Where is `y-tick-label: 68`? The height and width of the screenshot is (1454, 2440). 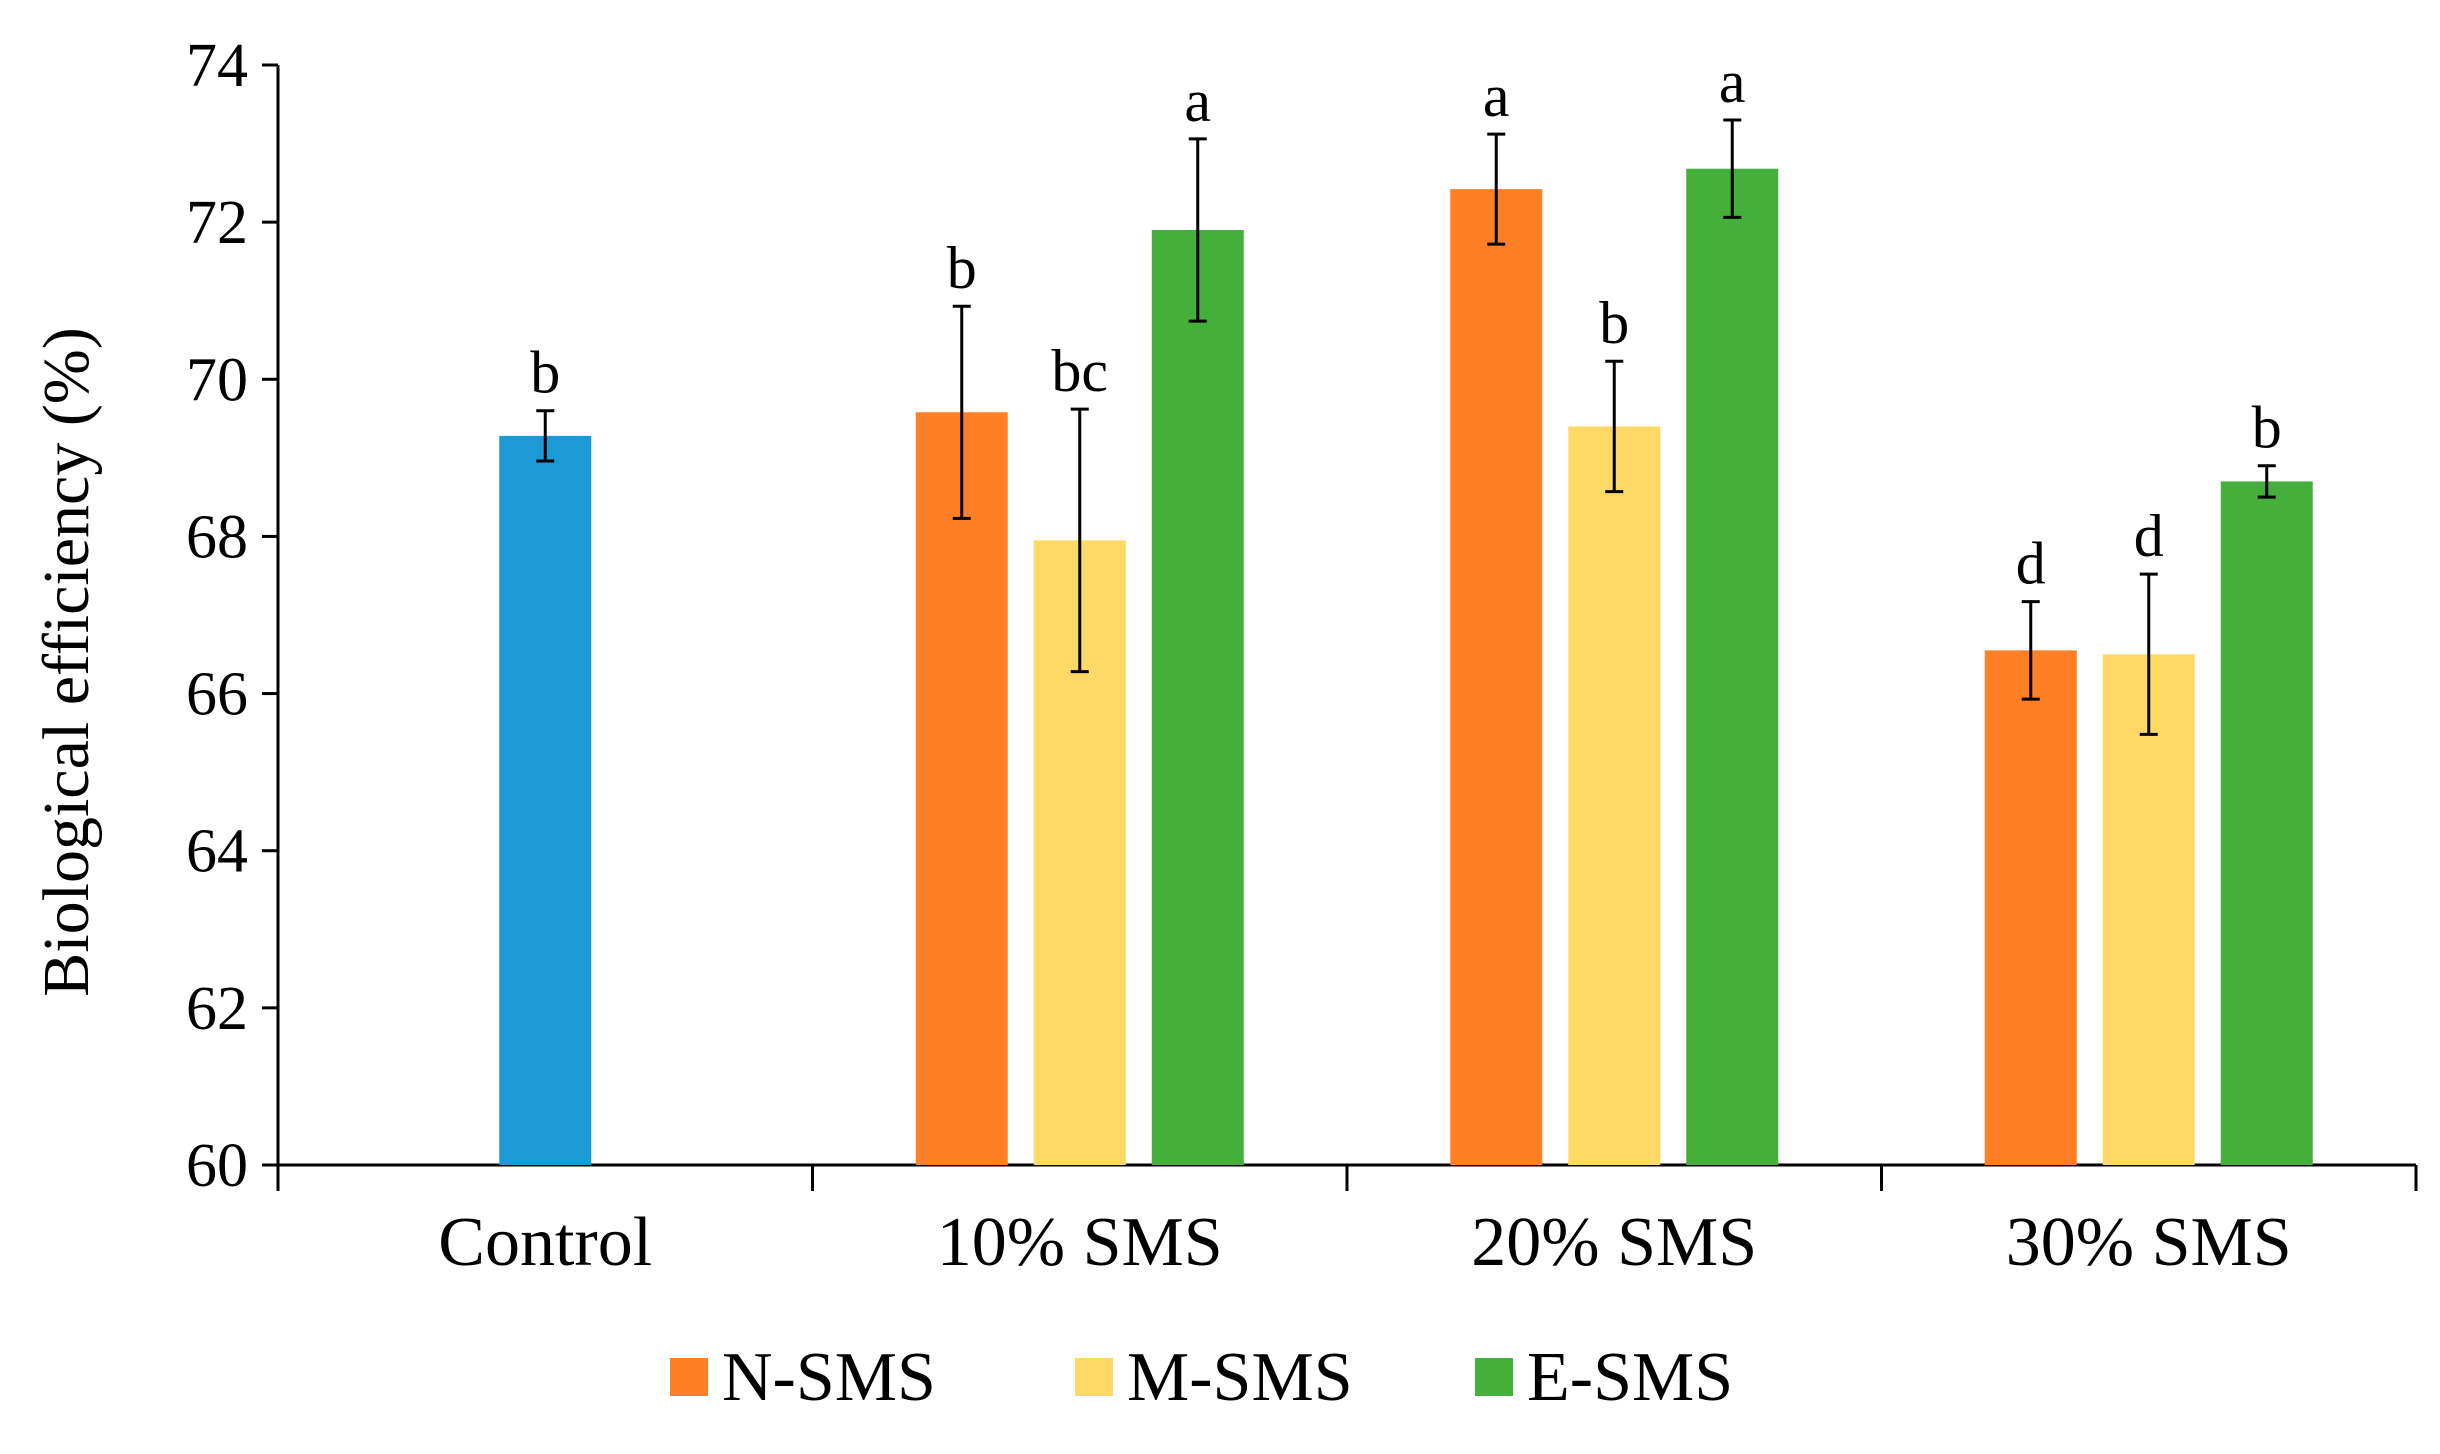 y-tick-label: 68 is located at coordinates (217, 537).